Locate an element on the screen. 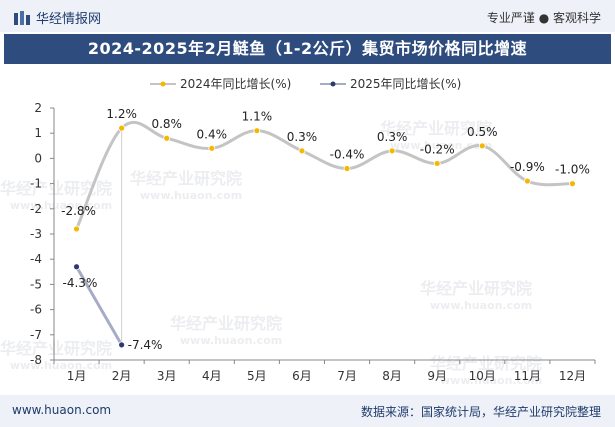 The width and height of the screenshot is (615, 427). y-tick-label: -7 is located at coordinates (36, 335).